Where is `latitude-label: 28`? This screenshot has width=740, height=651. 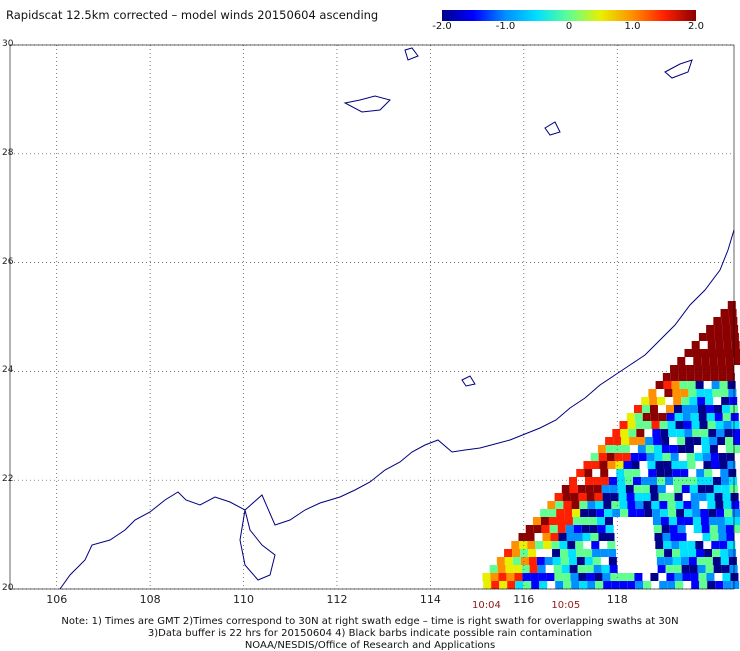
latitude-label: 28 is located at coordinates (8, 152).